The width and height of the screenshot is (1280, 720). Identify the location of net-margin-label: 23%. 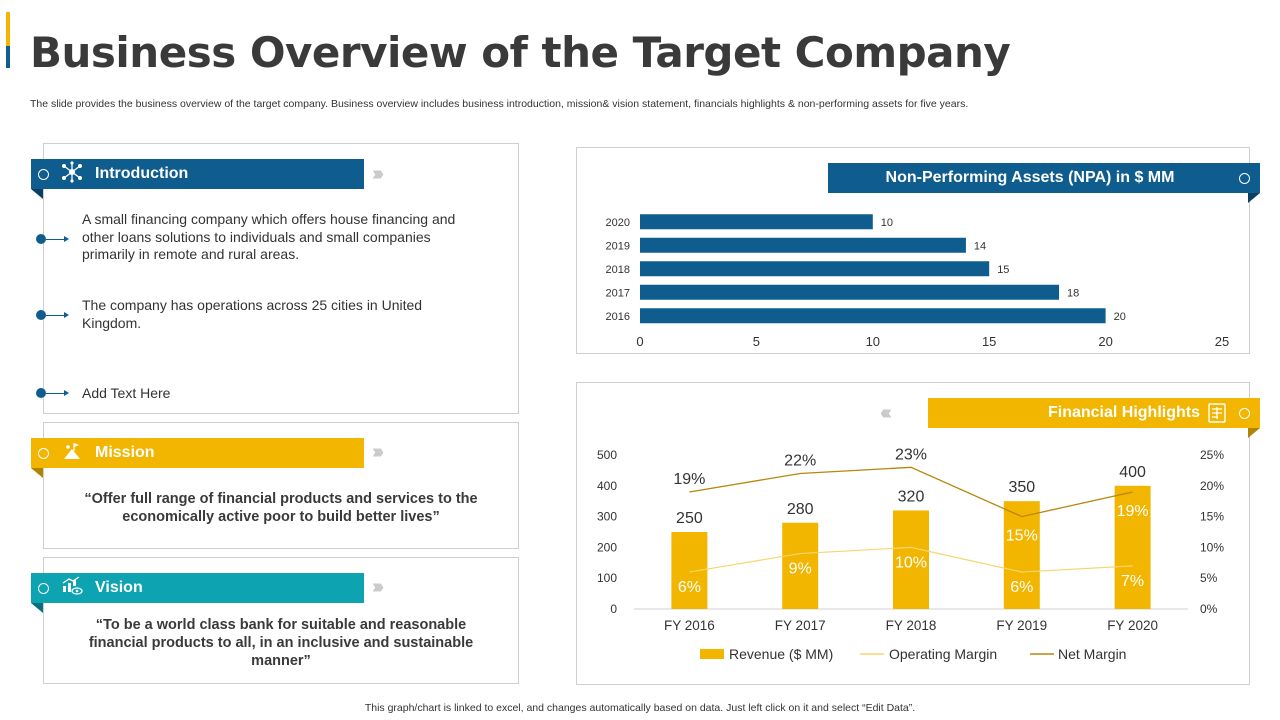
(911, 454).